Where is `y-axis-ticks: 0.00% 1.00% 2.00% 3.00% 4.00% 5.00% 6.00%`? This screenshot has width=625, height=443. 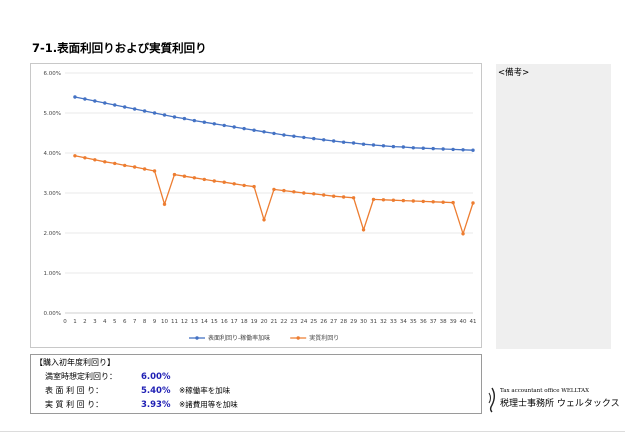 y-axis-ticks: 0.00% 1.00% 2.00% 3.00% 4.00% 5.00% 6.00% is located at coordinates (52, 194).